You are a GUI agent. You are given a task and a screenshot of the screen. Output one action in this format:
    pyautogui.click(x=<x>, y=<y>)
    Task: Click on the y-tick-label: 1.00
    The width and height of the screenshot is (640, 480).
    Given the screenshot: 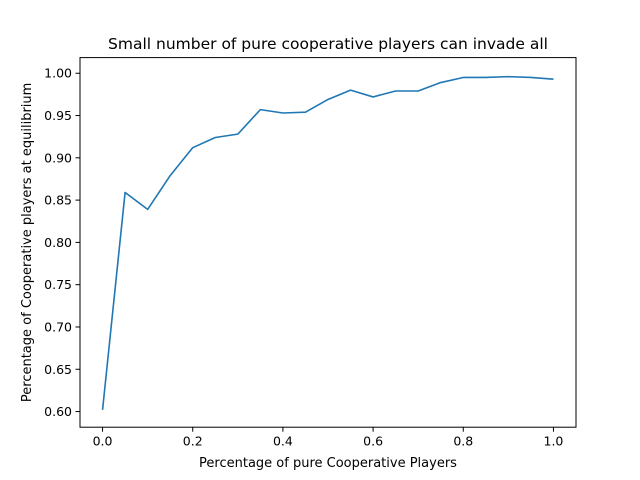 What is the action you would take?
    pyautogui.click(x=58, y=73)
    